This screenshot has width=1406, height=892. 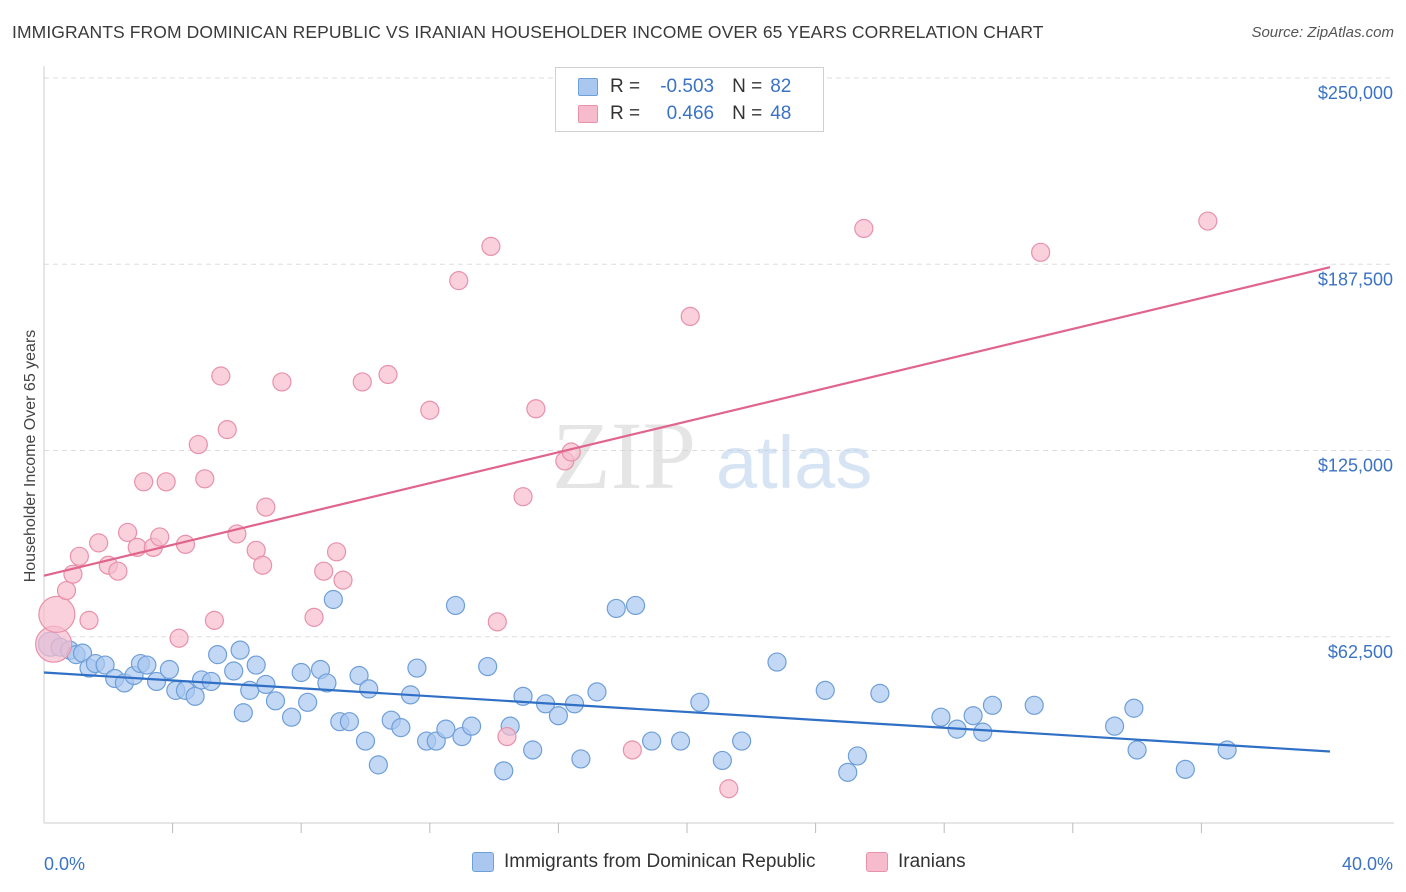 I want to click on y-tick-label: $62,500, so click(x=1360, y=652).